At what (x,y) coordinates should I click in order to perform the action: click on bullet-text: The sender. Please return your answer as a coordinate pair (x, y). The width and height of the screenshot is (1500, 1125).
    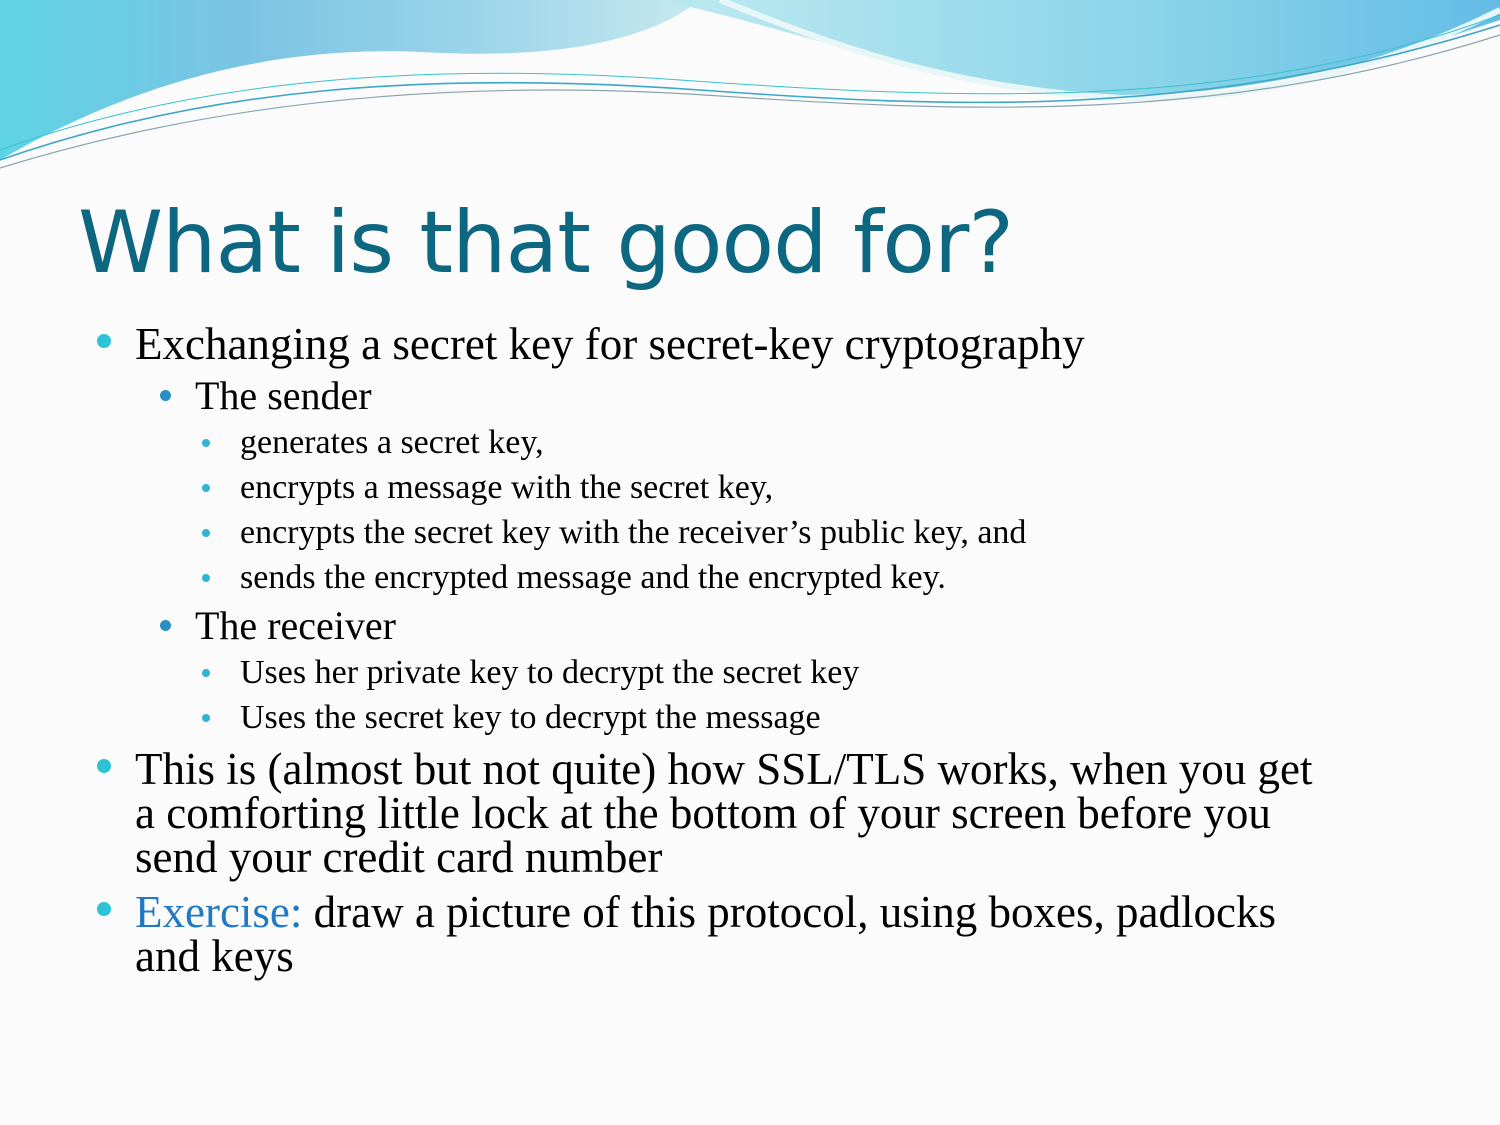
    Looking at the image, I should click on (283, 395).